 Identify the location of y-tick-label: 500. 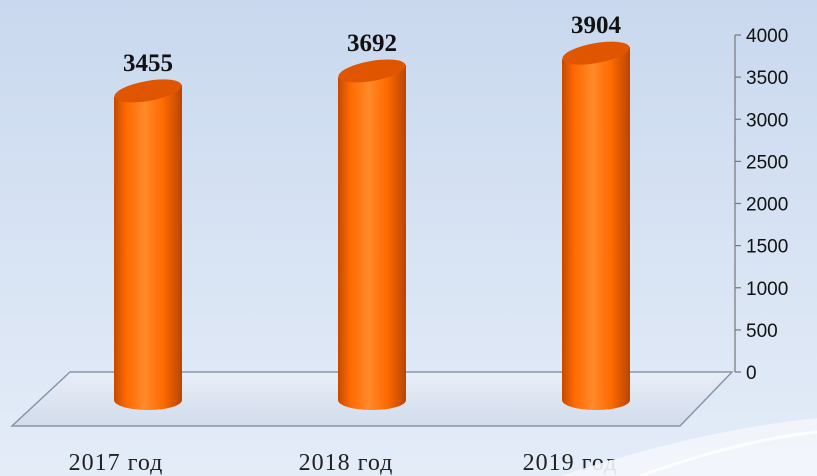
(762, 331).